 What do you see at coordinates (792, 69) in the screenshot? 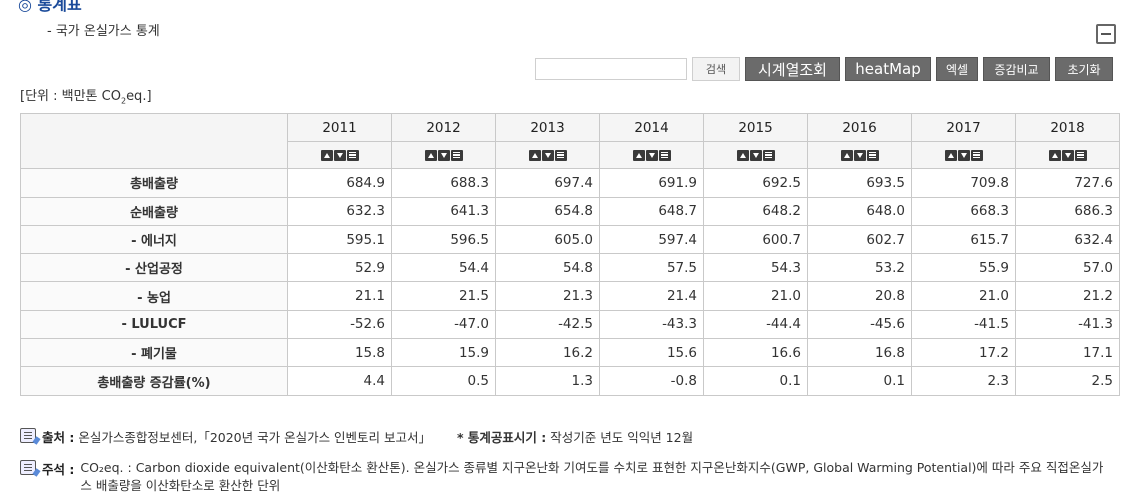
I see `timeseries-button: 시계열조회` at bounding box center [792, 69].